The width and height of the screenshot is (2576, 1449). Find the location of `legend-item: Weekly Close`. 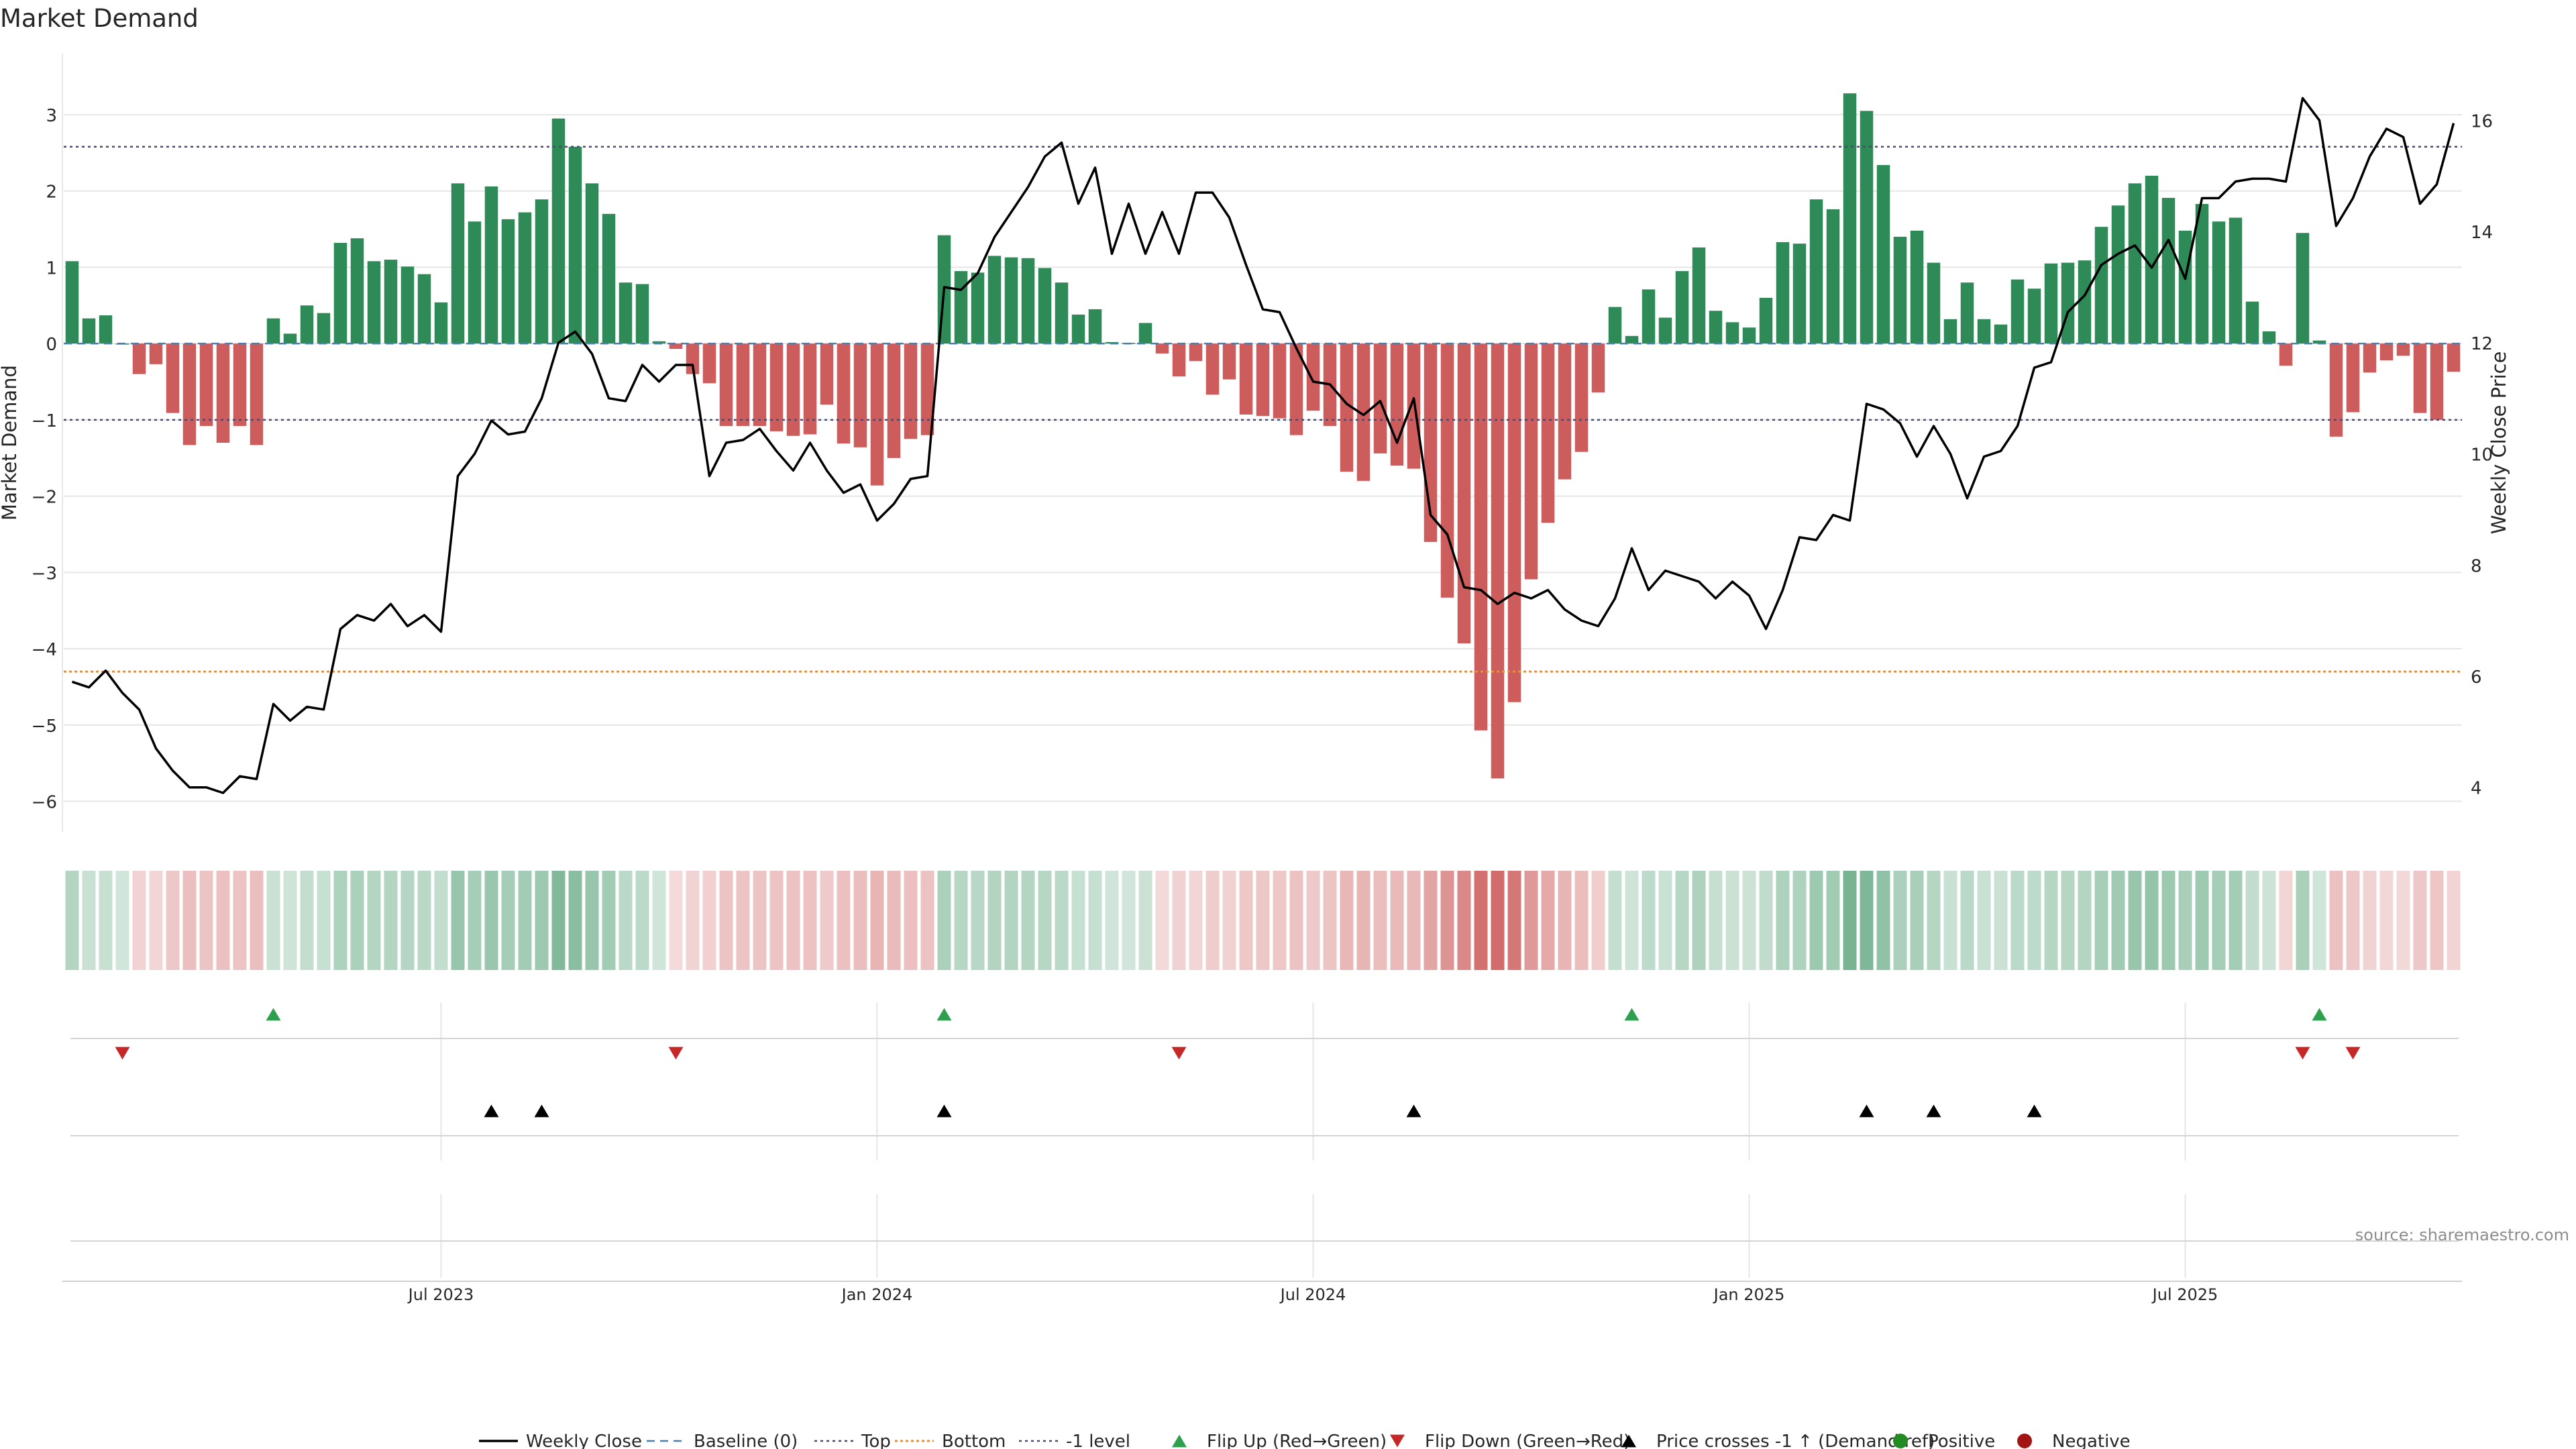

legend-item: Weekly Close is located at coordinates (560, 1440).